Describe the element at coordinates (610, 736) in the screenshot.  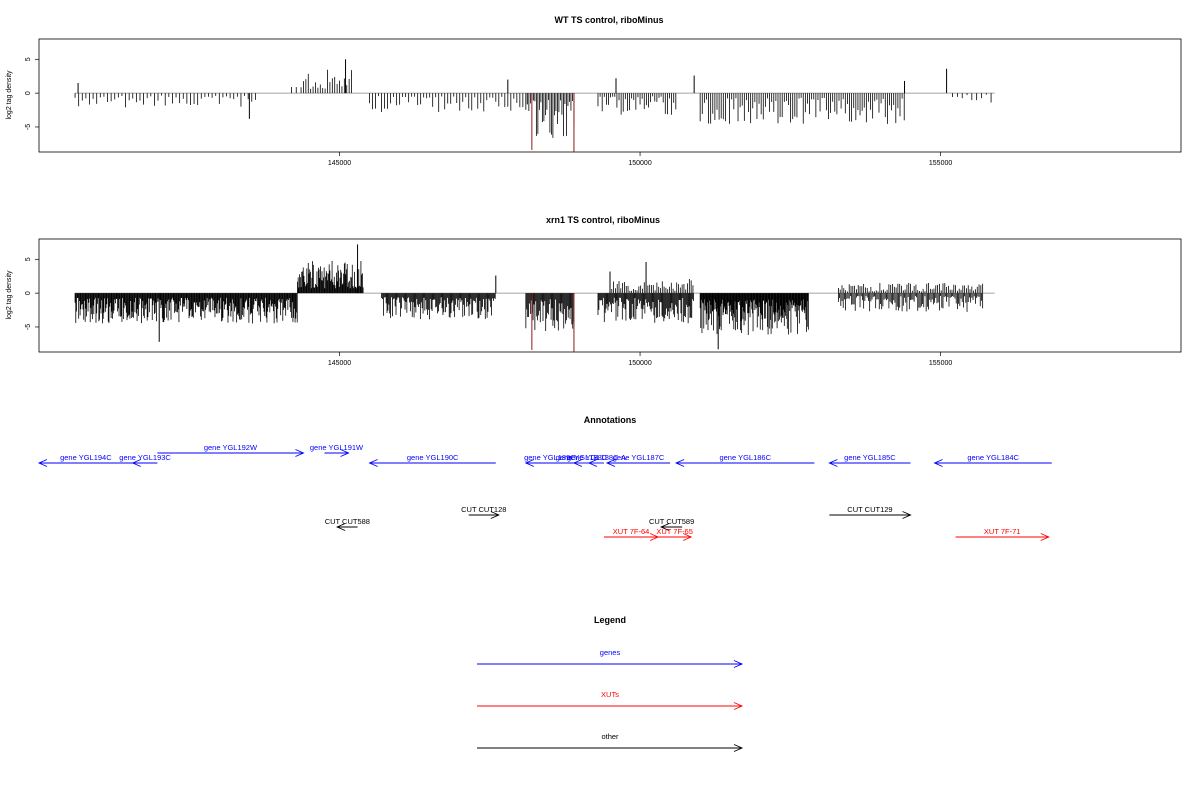
I see `legend-label: other` at that location.